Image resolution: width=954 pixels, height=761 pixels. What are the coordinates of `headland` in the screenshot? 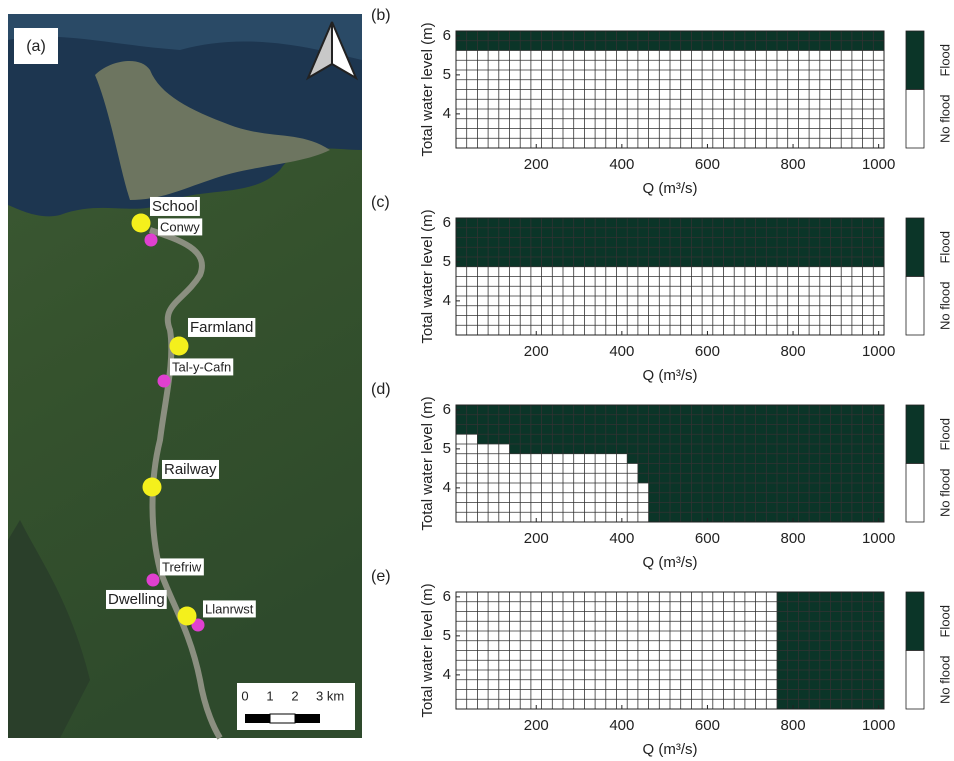 It's located at (212, 130).